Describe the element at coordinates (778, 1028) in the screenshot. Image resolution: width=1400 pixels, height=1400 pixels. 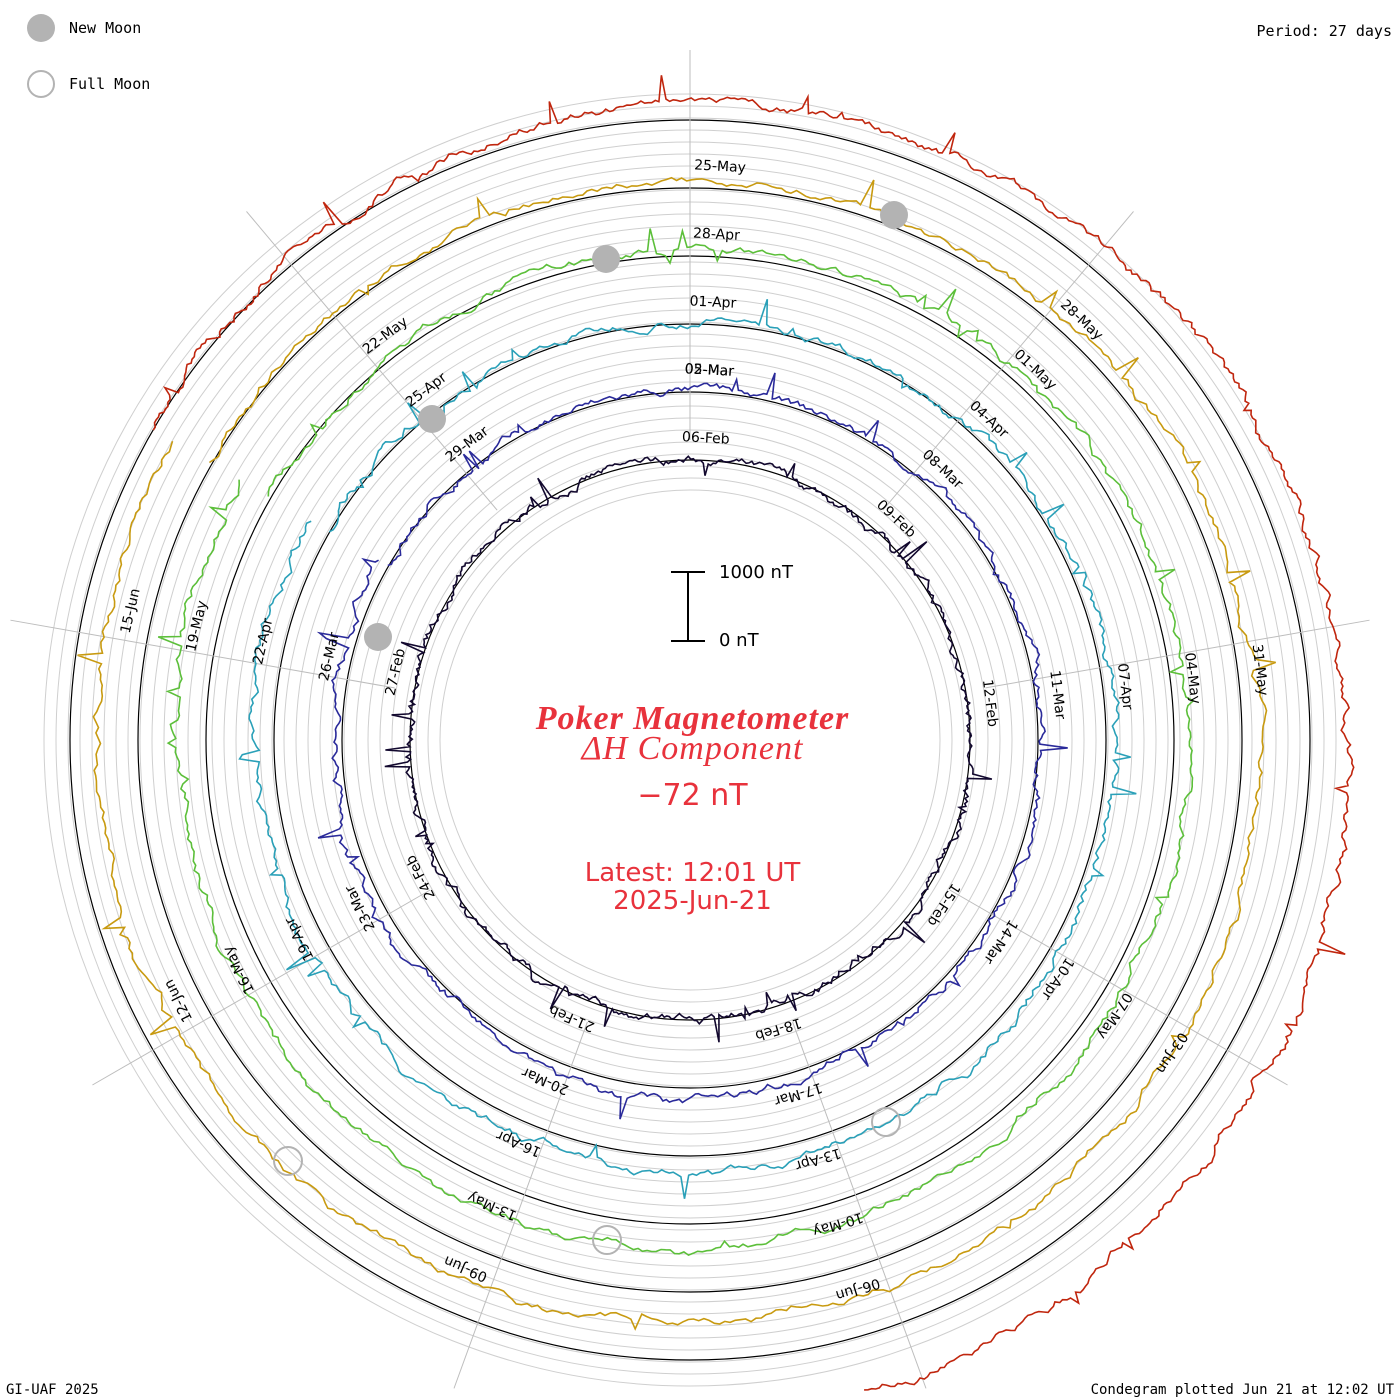
I see `day-label: 18-Feb` at that location.